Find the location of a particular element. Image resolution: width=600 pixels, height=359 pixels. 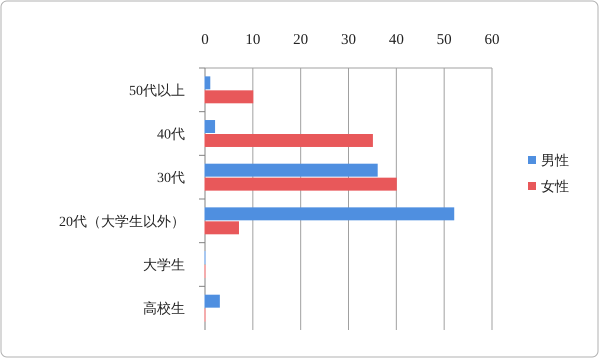

x-tick-label: 40 is located at coordinates (396, 40).